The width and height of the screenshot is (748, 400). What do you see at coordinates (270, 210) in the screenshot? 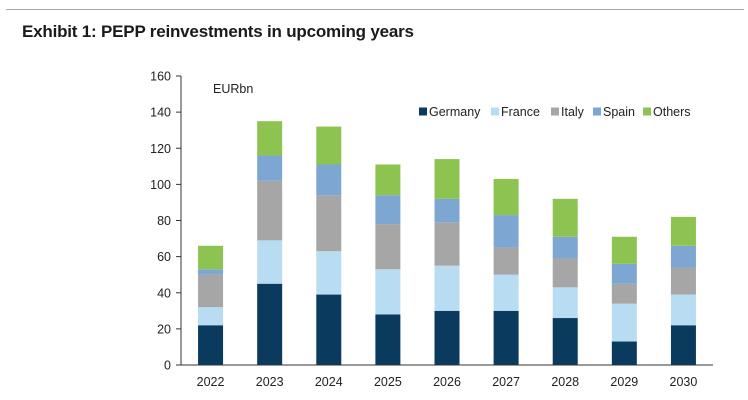
I see `bar-segment-italy-2023` at bounding box center [270, 210].